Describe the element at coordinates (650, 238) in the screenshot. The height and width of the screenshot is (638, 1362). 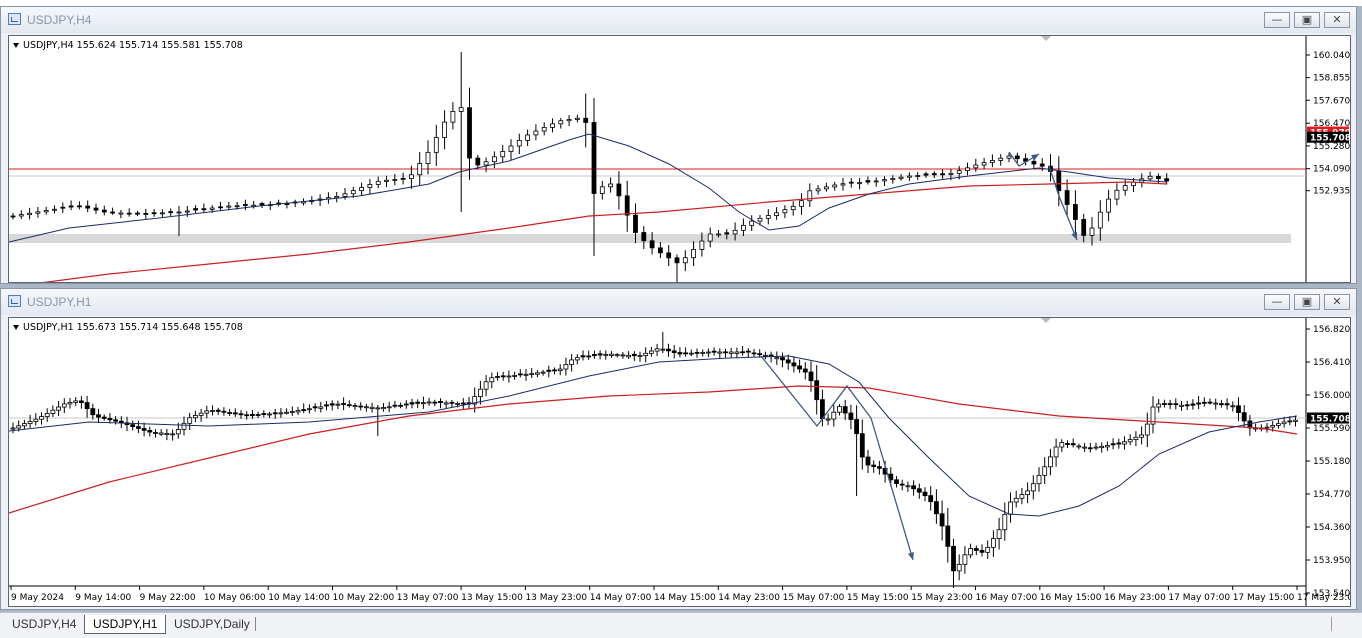
I see `support-zone-rect` at that location.